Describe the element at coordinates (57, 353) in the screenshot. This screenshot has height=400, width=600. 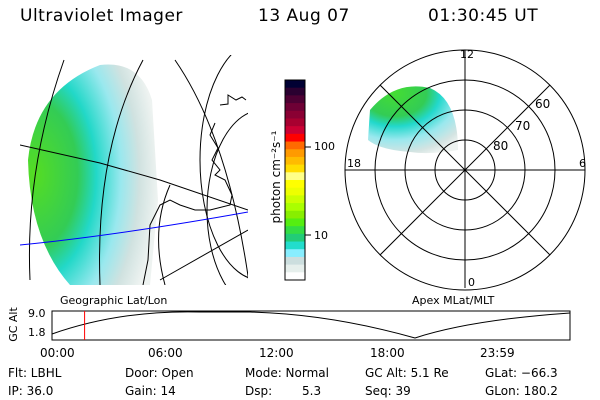
I see `xtick-0: 00:00` at that location.